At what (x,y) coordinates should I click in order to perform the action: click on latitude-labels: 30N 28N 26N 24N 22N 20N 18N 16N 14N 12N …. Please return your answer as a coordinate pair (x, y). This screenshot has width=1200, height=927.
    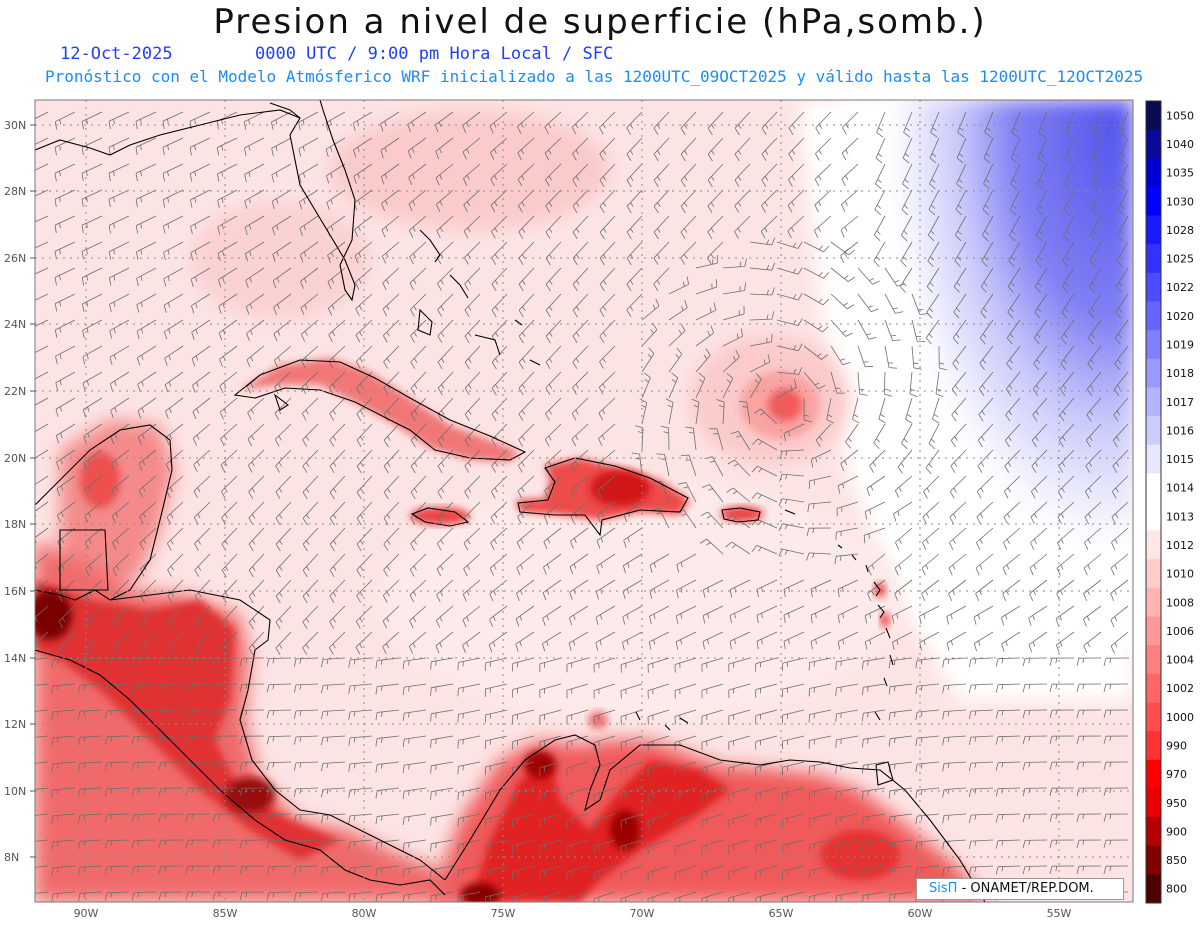
    Looking at the image, I should click on (15, 491).